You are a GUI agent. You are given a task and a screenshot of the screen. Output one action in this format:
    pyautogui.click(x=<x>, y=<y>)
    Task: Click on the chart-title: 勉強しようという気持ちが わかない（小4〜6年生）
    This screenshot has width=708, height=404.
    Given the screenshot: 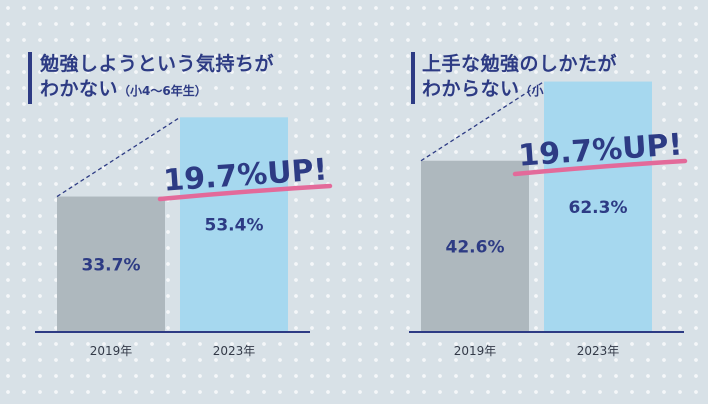 What is the action you would take?
    pyautogui.click(x=157, y=78)
    